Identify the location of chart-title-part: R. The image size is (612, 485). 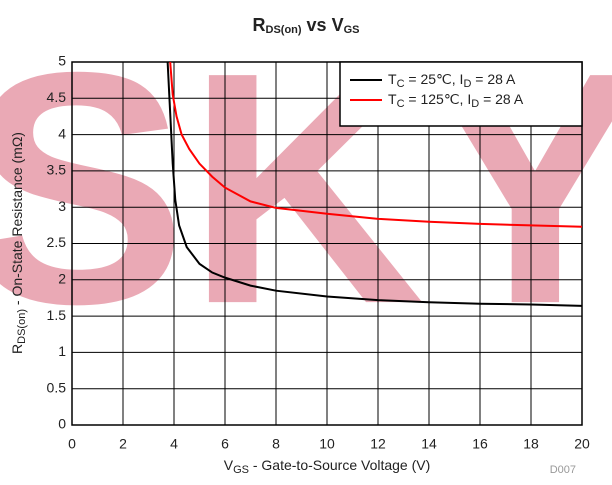
(259, 25).